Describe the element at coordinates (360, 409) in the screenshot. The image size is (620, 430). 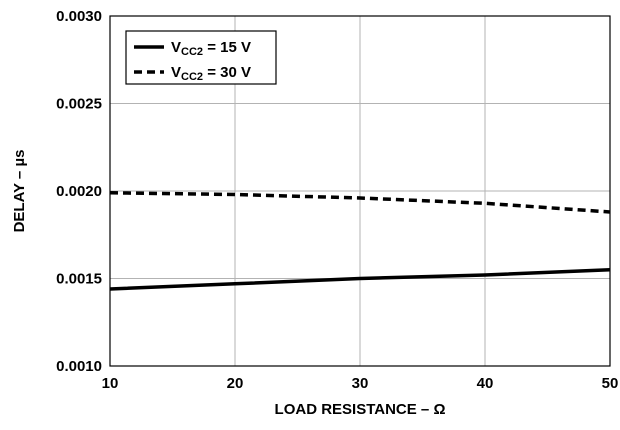
I see `x-axis-title: LOAD RESISTANCE – Ω` at that location.